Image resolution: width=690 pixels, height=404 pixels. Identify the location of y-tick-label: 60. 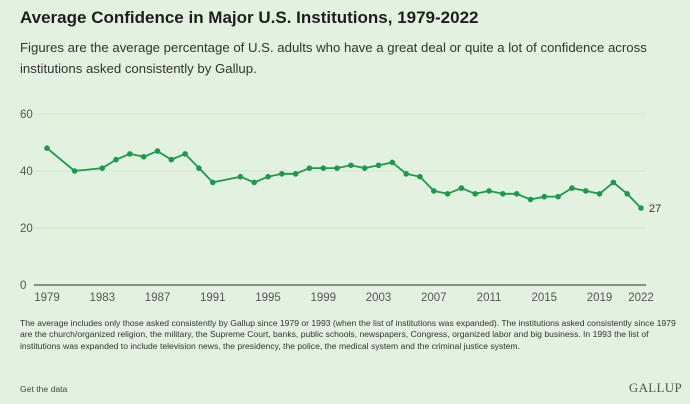
(26, 115).